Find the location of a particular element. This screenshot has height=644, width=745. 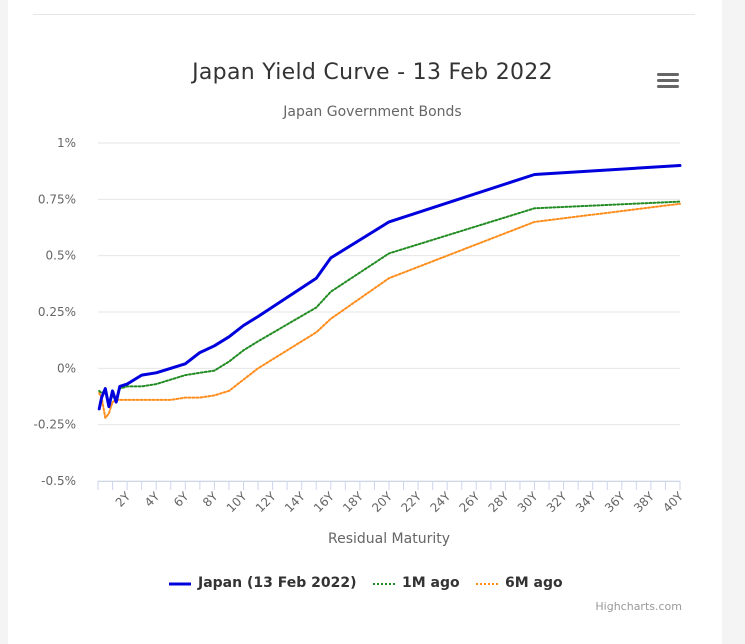

legend-label: 1M ago is located at coordinates (431, 583).